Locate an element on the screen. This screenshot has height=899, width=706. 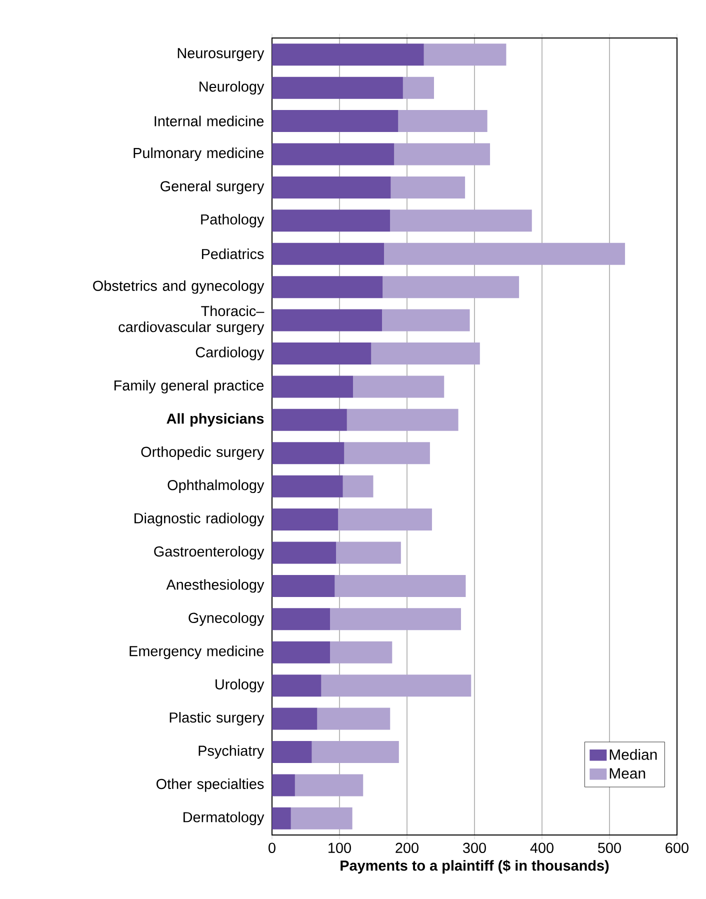
y-tick-label: Neurosurgery is located at coordinates (221, 55).